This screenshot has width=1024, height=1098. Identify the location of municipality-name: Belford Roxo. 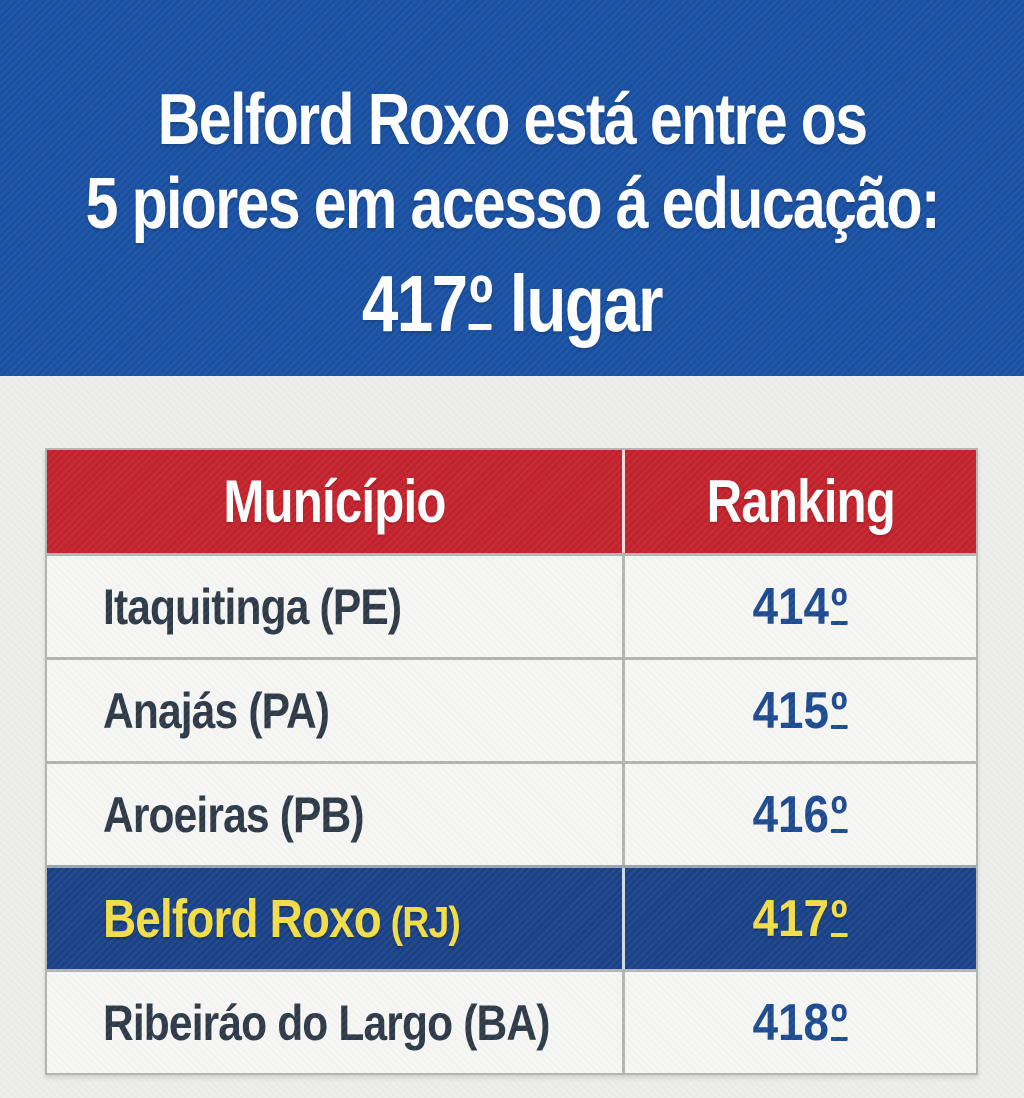
(242, 918).